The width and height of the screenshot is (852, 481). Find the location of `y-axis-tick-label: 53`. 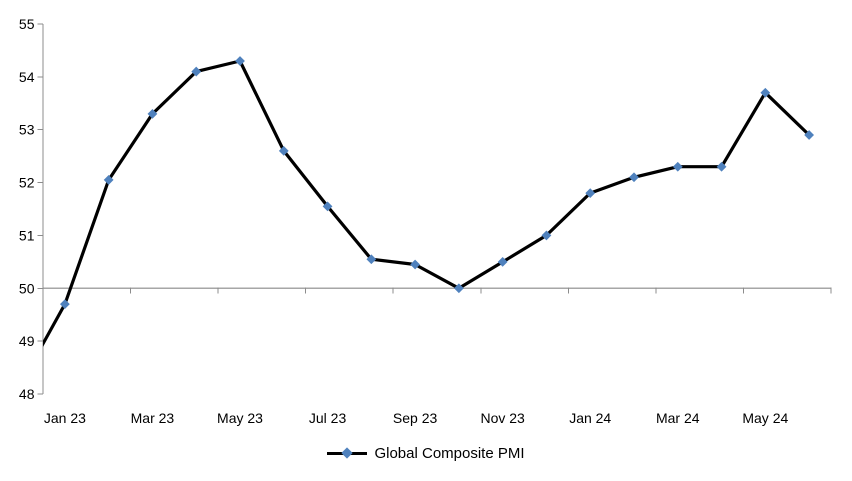

y-axis-tick-label: 53 is located at coordinates (27, 130).